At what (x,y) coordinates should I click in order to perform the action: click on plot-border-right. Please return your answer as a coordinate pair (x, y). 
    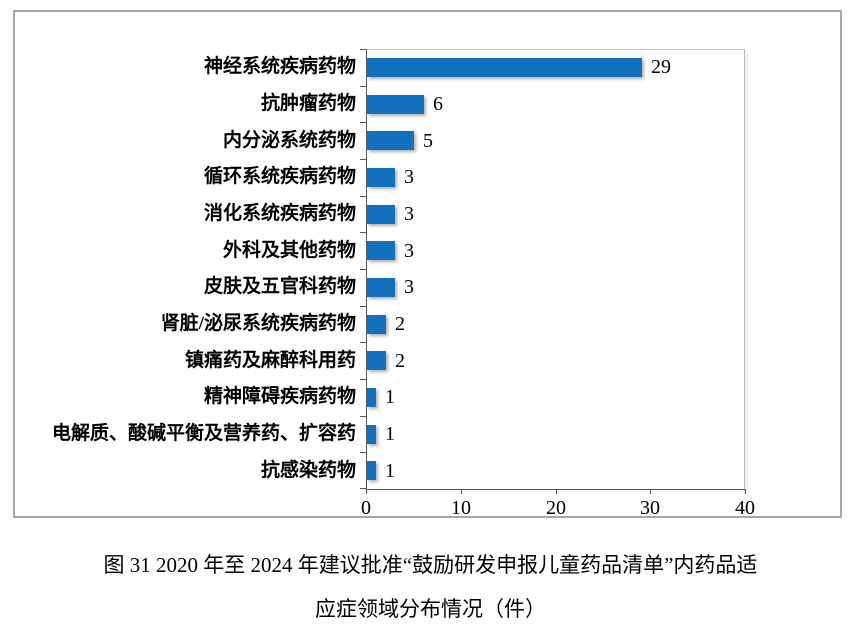
    Looking at the image, I should click on (744, 269).